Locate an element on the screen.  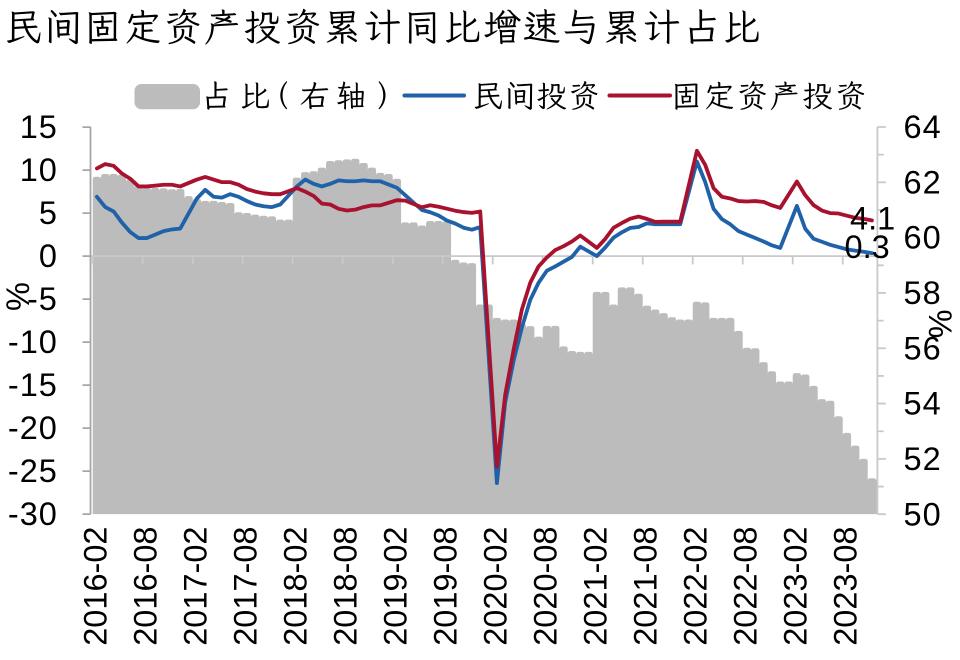
svg-text: 2021-02 is located at coordinates (595, 586).